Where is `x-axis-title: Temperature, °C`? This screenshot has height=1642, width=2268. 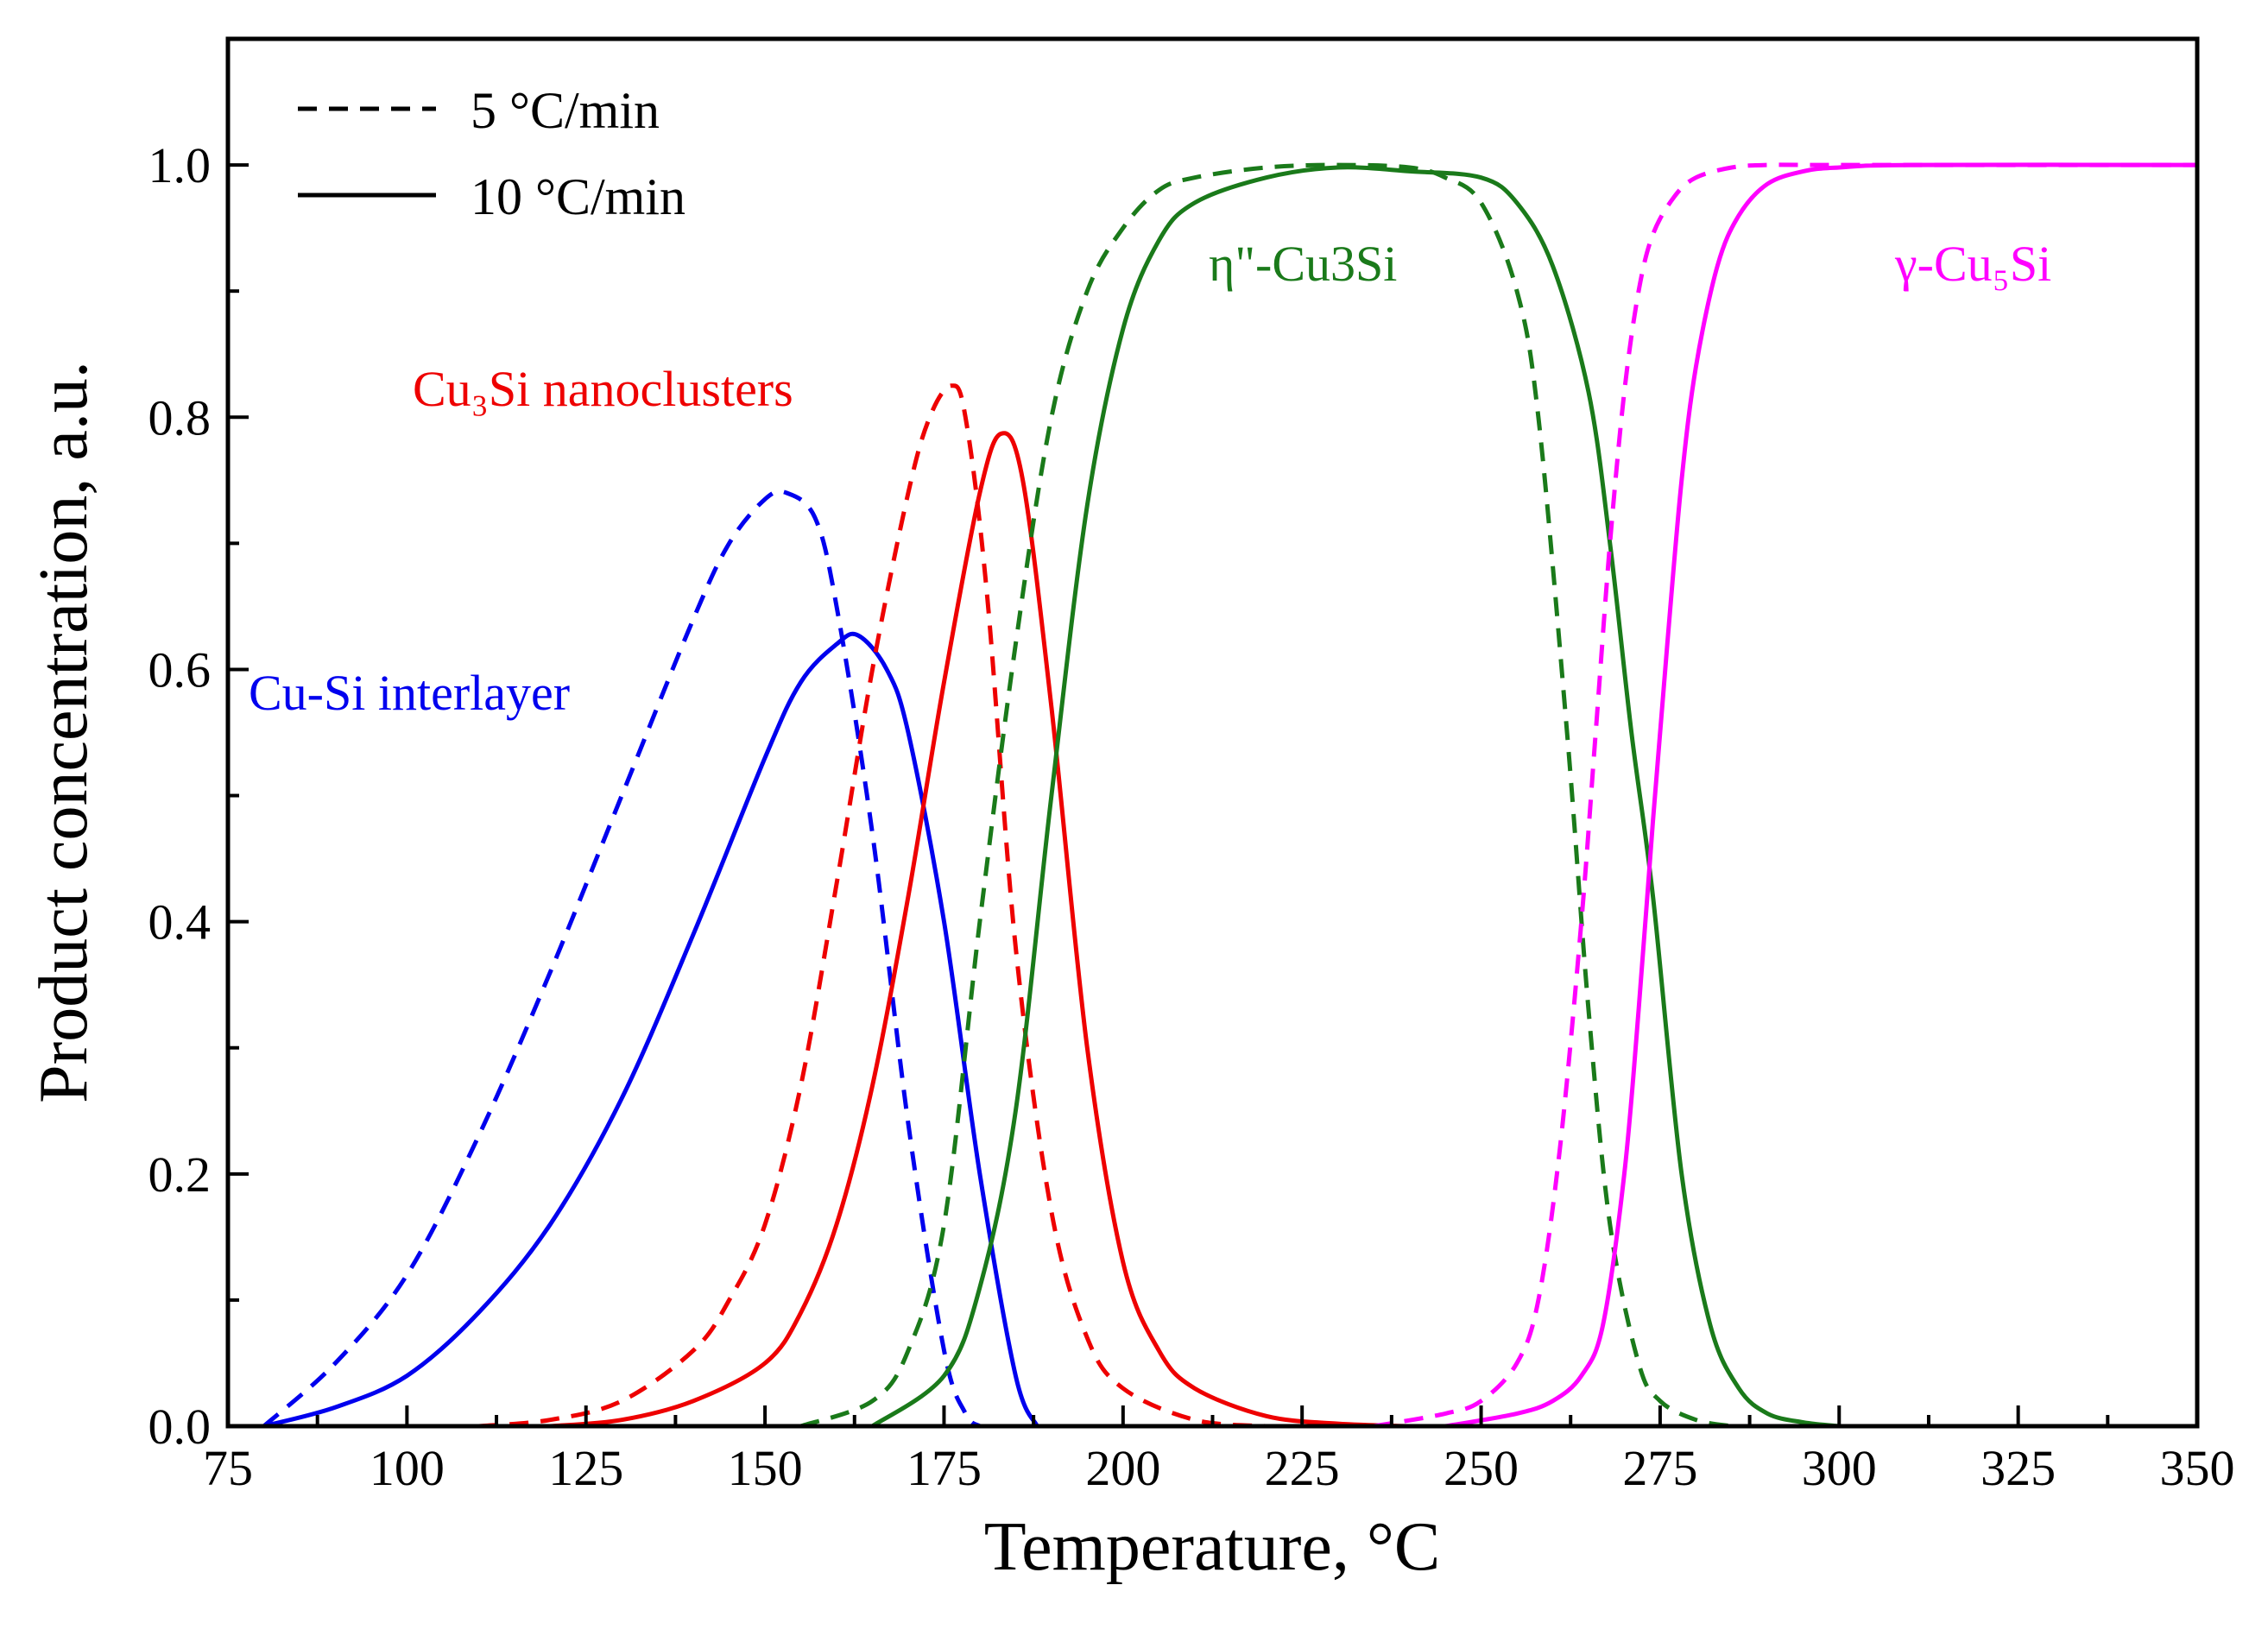 x-axis-title: Temperature, °C is located at coordinates (1212, 1547).